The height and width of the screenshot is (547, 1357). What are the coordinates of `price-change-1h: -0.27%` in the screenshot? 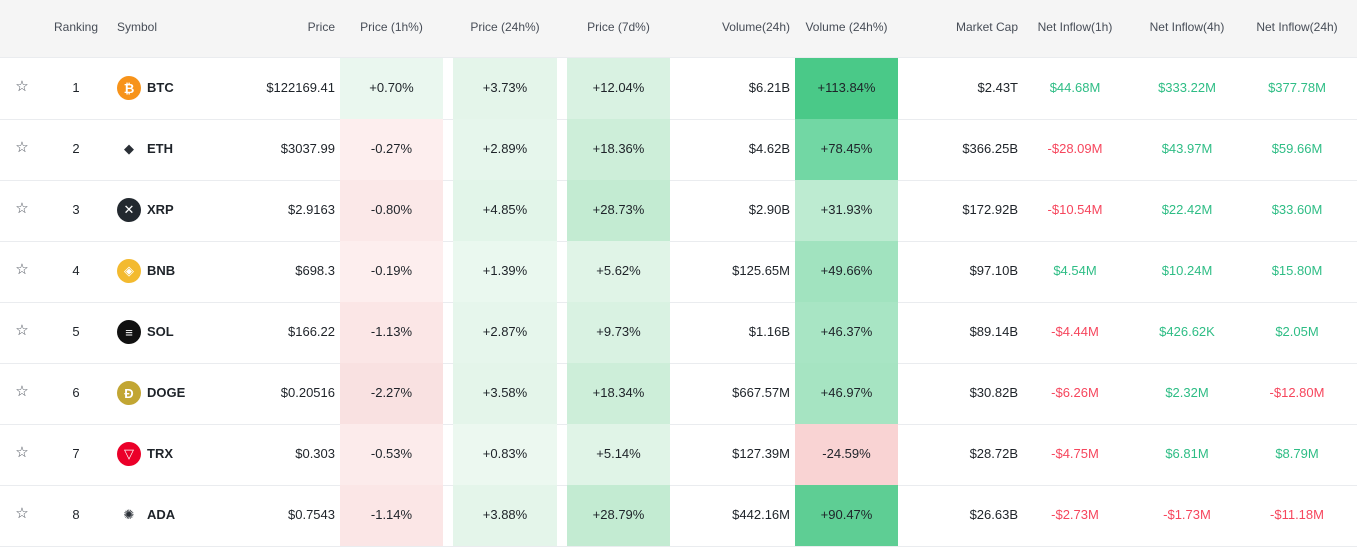 It's located at (391, 148).